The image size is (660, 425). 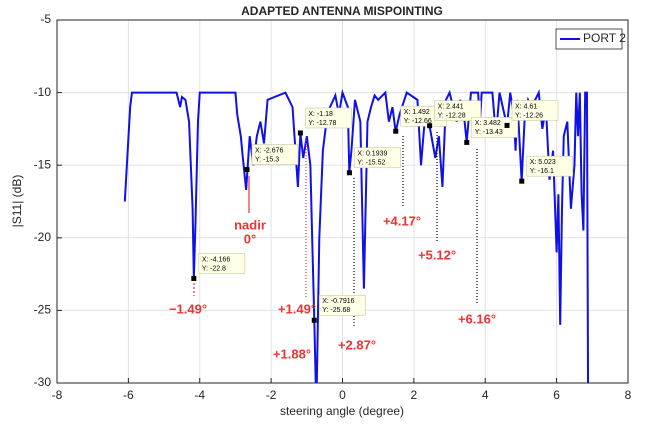 I want to click on datatip-x: X: -0.7916, so click(x=338, y=301).